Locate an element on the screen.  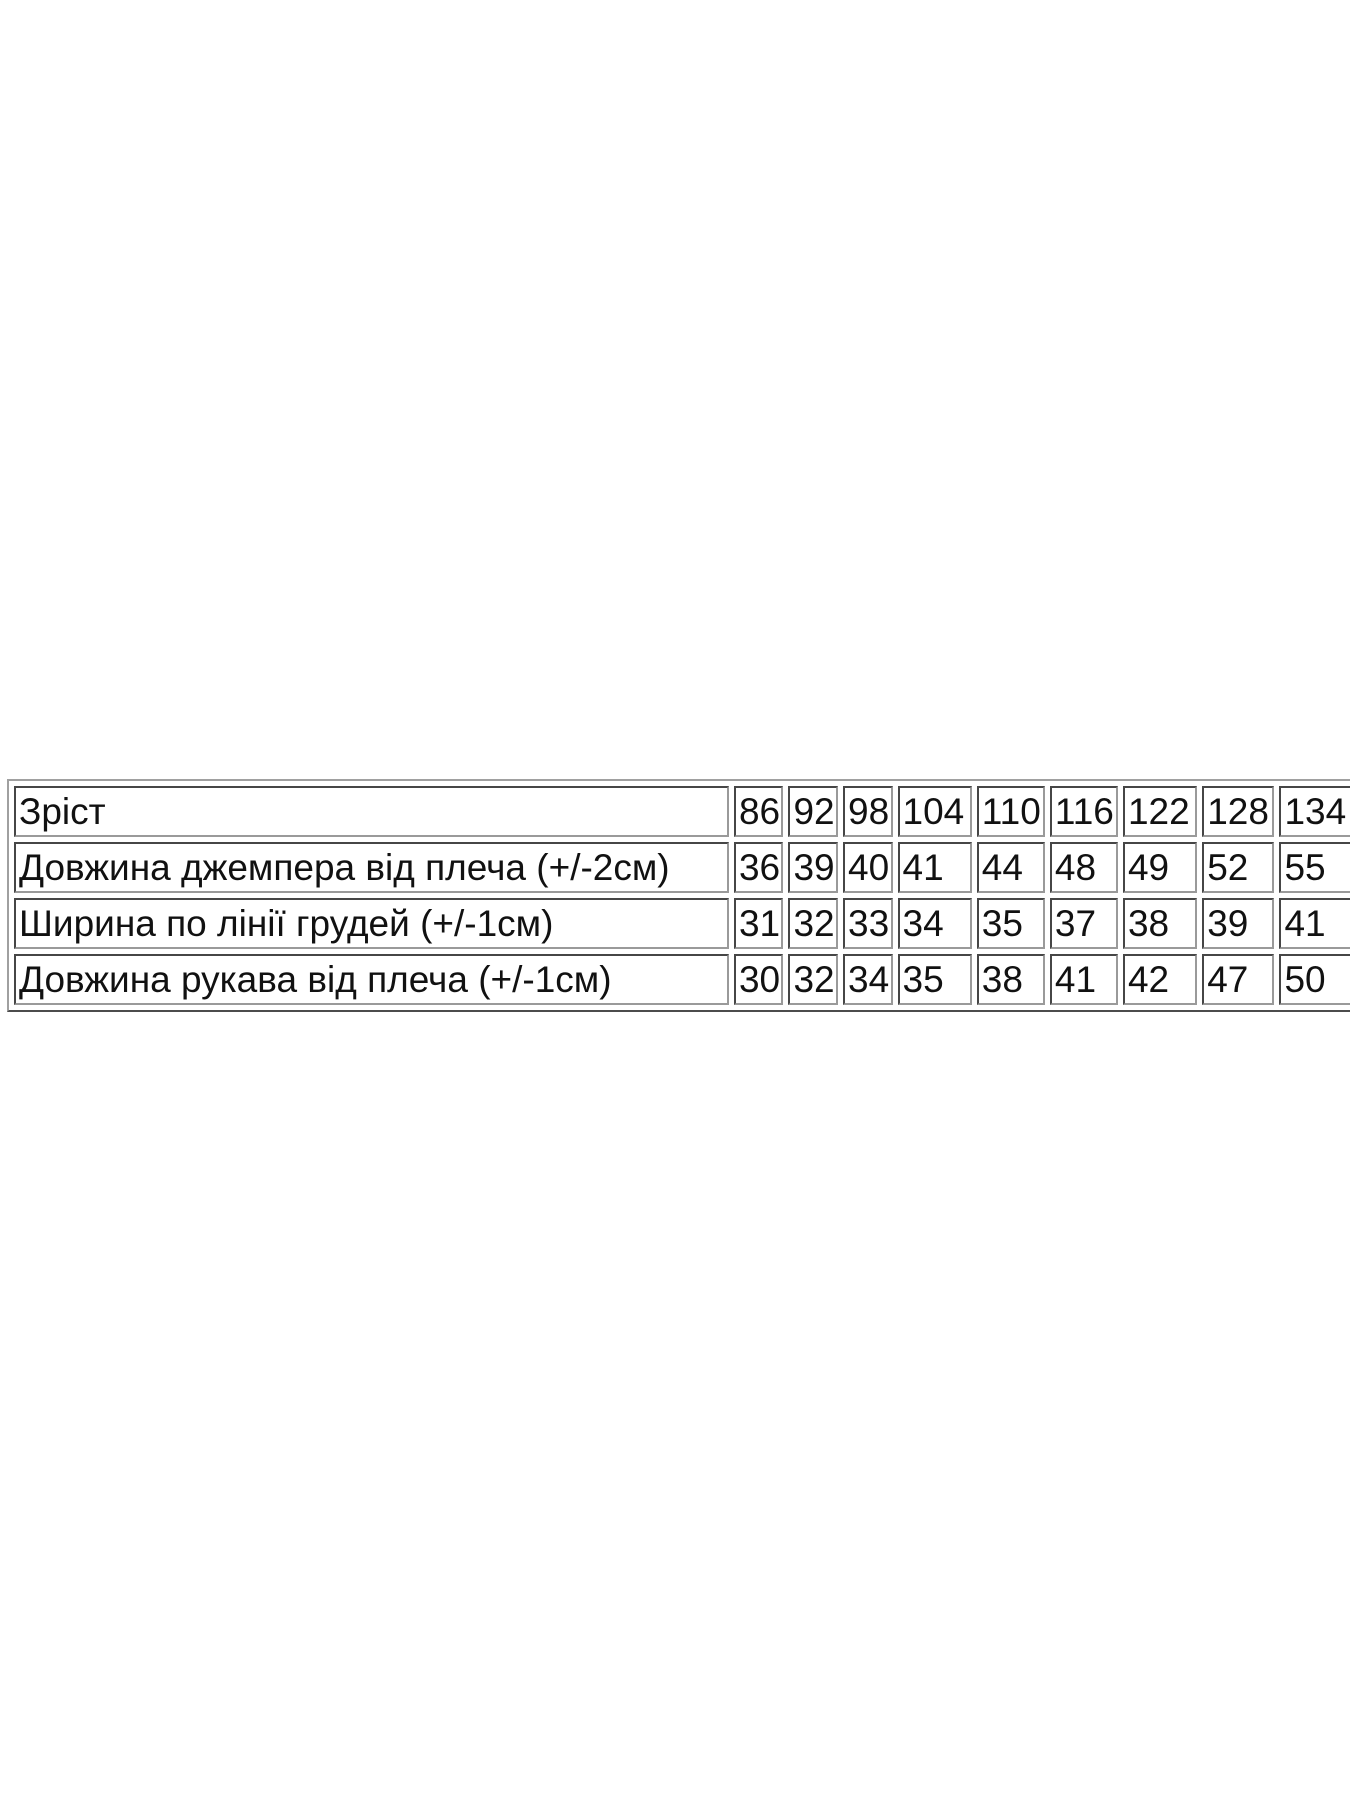
row-label: Ширина по лінії грудей (+/-1см) is located at coordinates (371, 923).